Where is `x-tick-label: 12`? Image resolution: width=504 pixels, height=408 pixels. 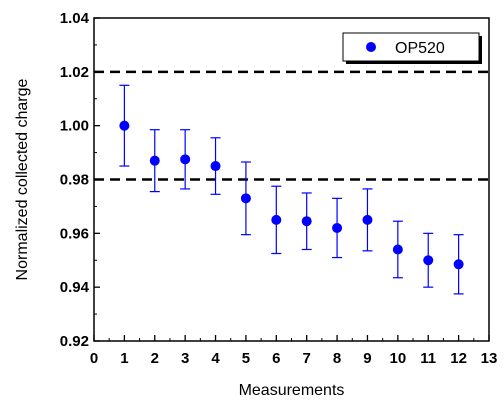 x-tick-label: 12 is located at coordinates (458, 358).